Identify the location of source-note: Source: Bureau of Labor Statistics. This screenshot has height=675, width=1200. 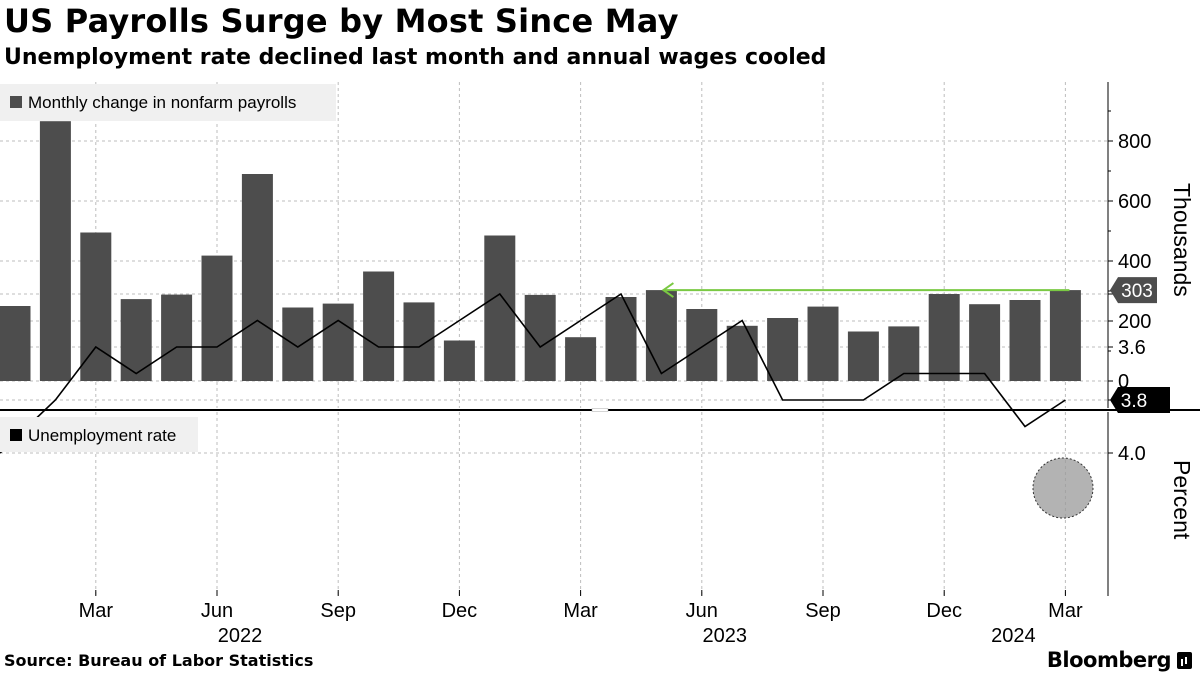
(159, 660).